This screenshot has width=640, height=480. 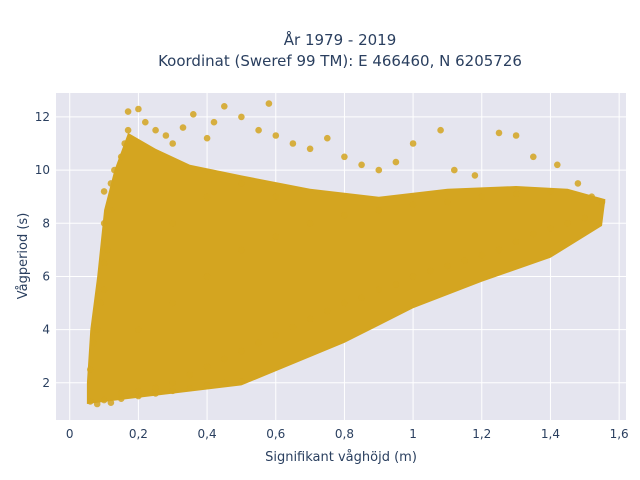 I want to click on y-tick-label: 6, so click(x=46, y=276).